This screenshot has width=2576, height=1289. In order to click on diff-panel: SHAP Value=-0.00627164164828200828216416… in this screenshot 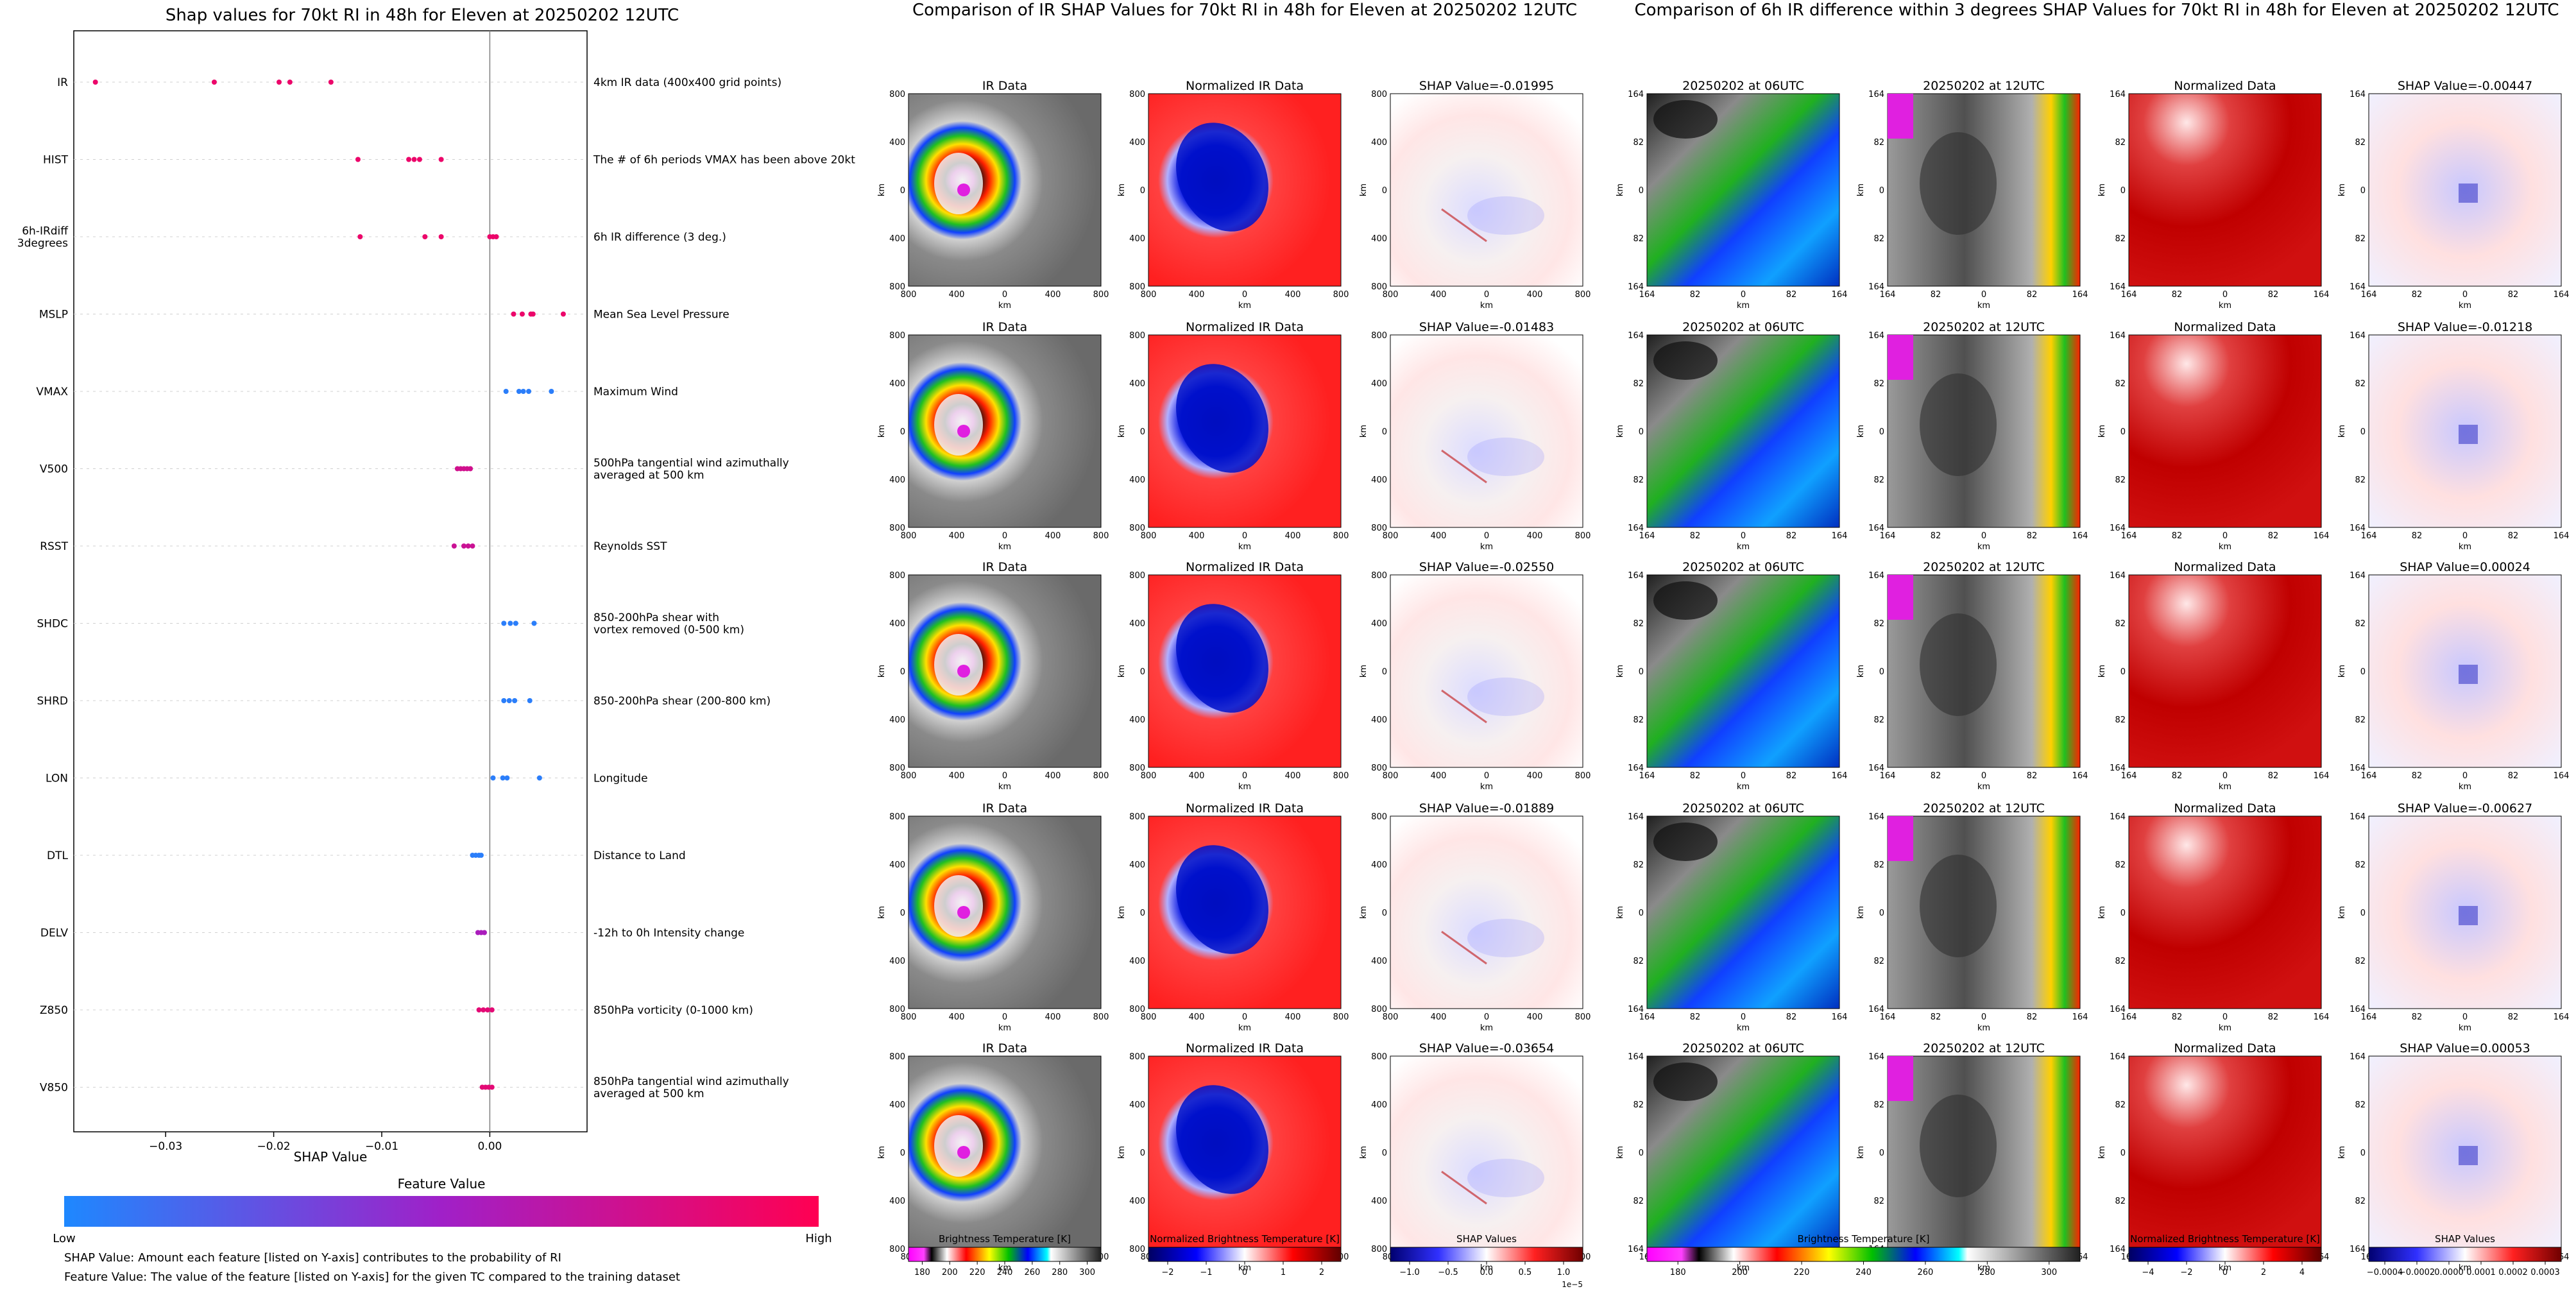, I will do `click(2453, 917)`.